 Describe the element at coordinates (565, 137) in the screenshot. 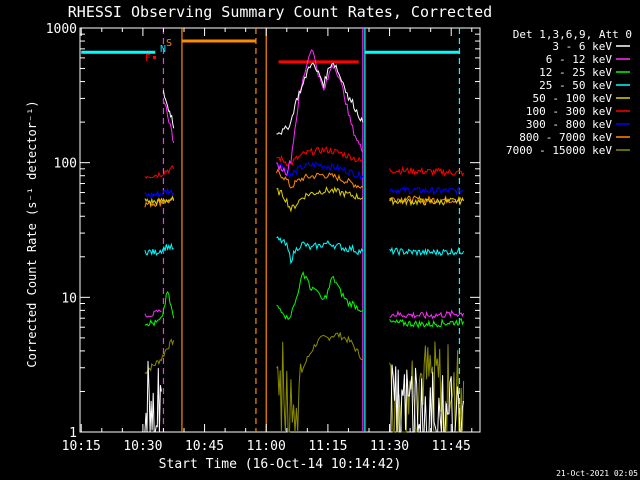

I see `legend-label-7: 800 - 7000 keV` at that location.